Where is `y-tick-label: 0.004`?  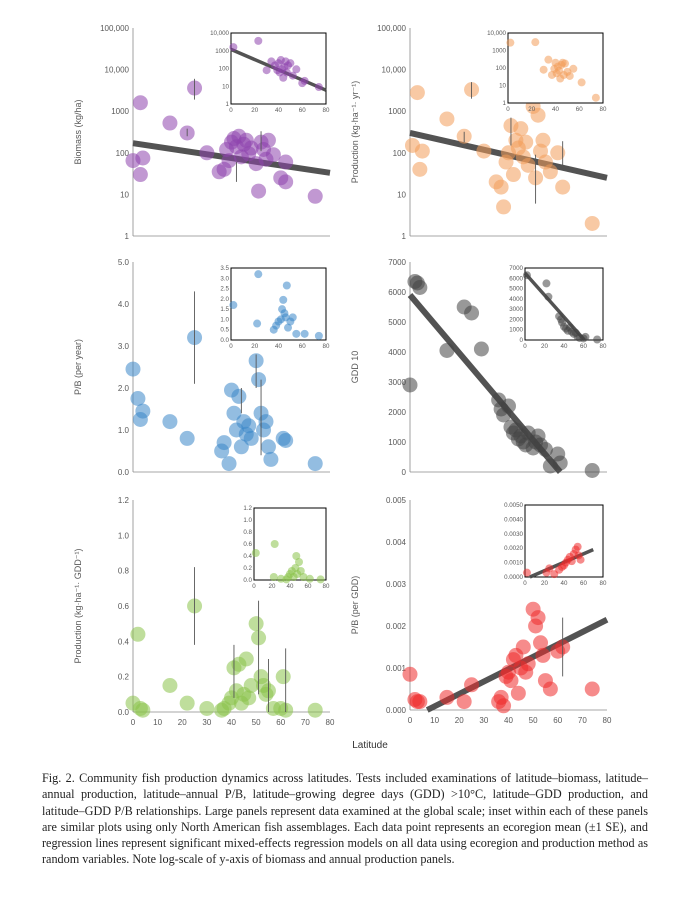 y-tick-label: 0.004 is located at coordinates (396, 542).